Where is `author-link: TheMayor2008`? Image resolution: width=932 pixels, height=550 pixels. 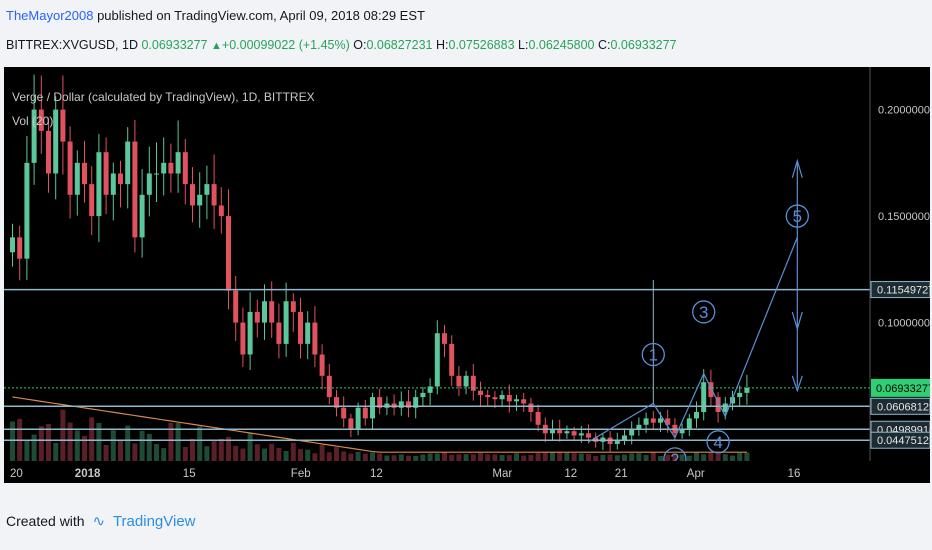
author-link: TheMayor2008 is located at coordinates (50, 15).